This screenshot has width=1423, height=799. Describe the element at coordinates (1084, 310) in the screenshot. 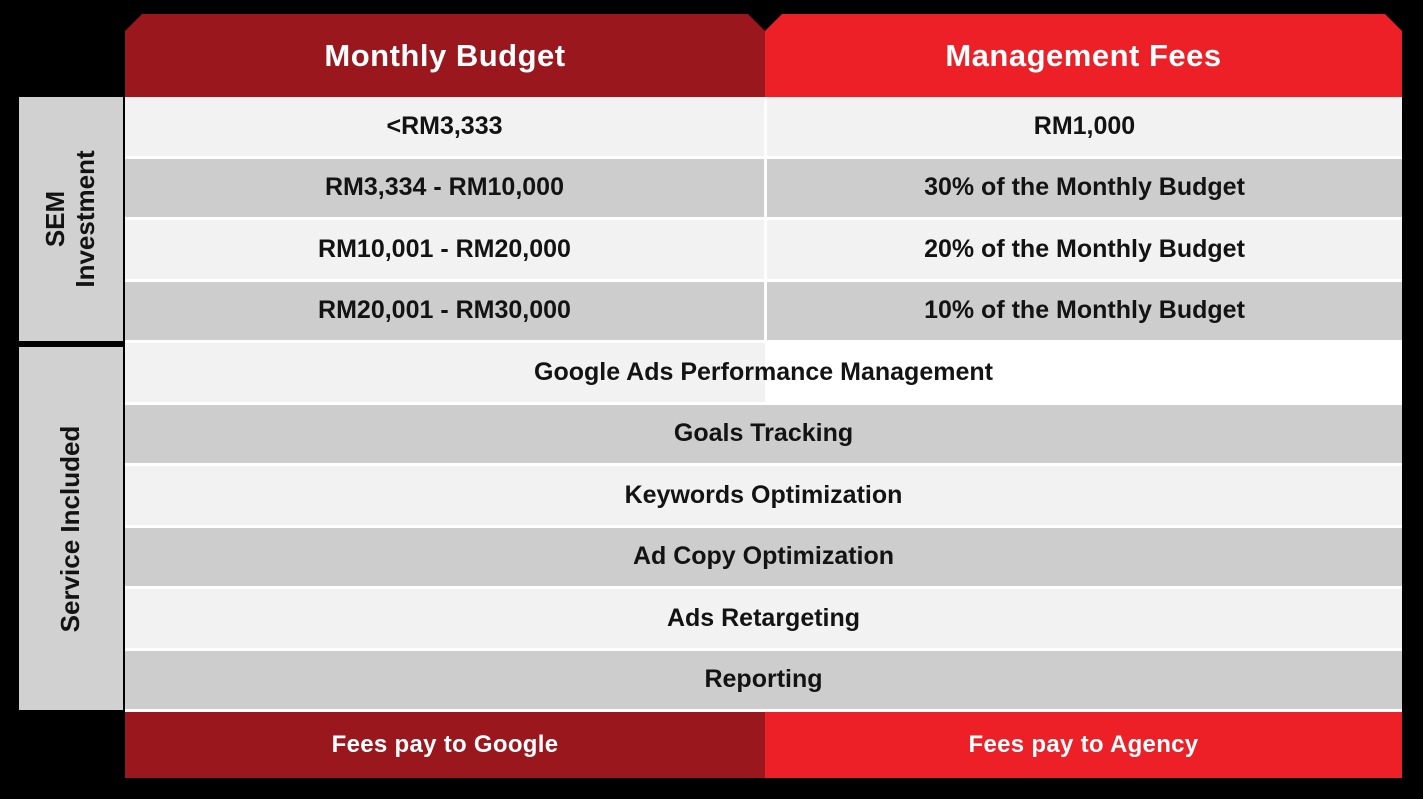

I see `fee-cell: 10% of the Monthly Budget` at that location.